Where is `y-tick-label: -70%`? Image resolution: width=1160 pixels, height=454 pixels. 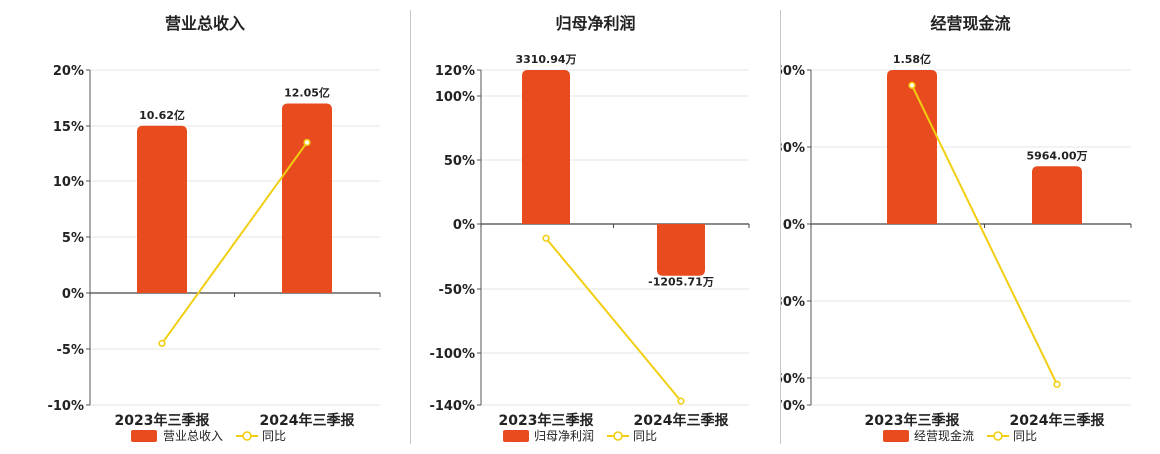
y-tick-label: -70% is located at coordinates (793, 406).